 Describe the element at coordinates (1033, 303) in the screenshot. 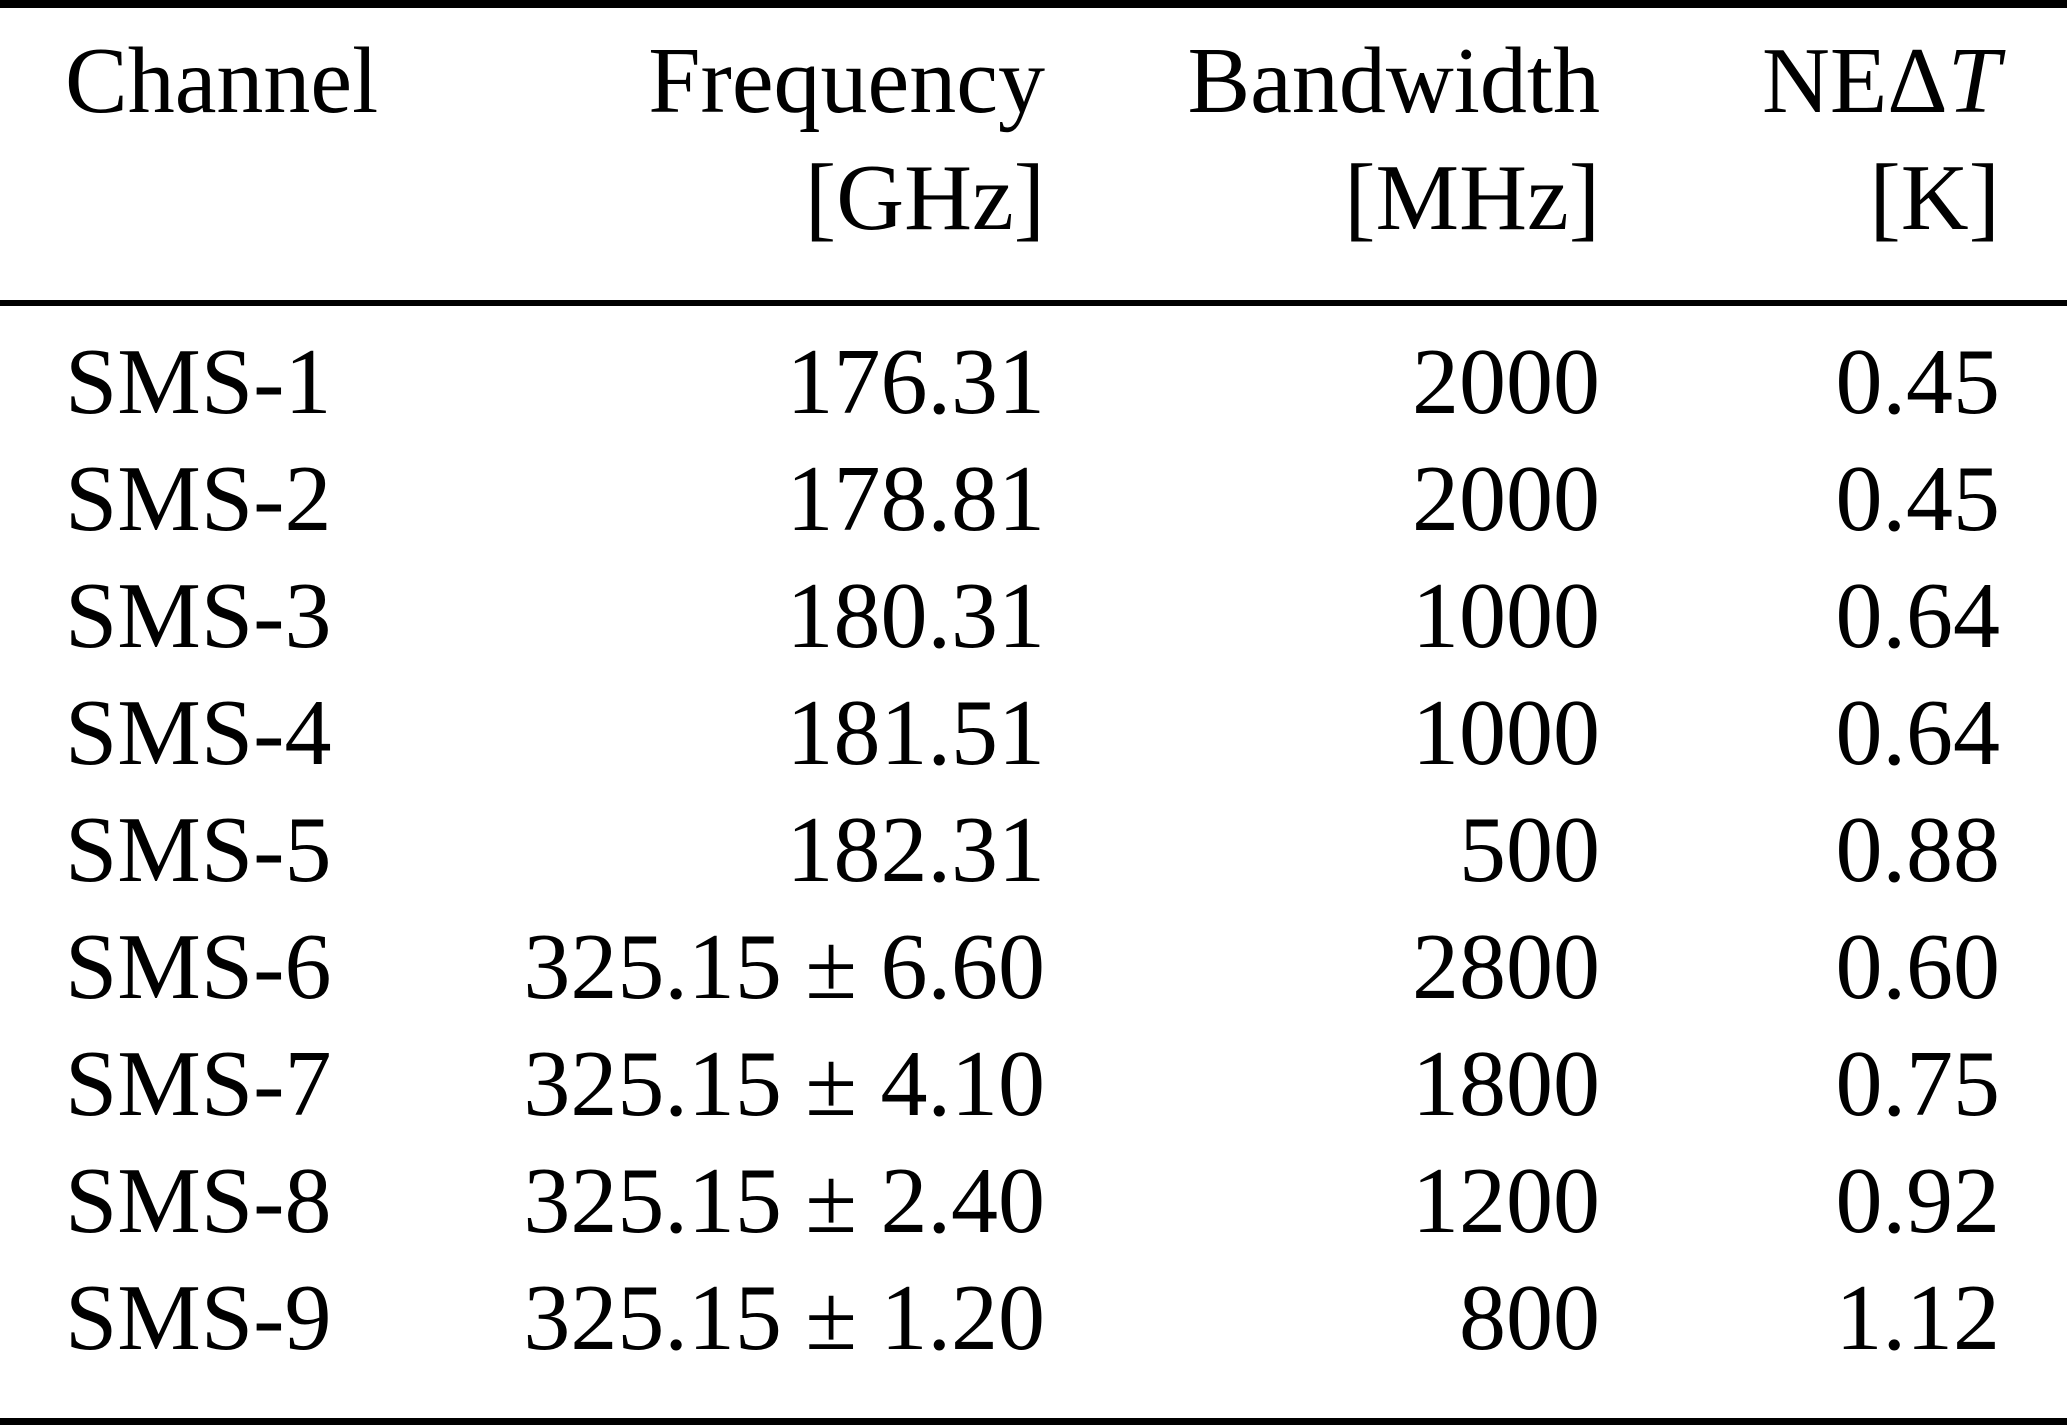

I see `table-header-rule` at that location.